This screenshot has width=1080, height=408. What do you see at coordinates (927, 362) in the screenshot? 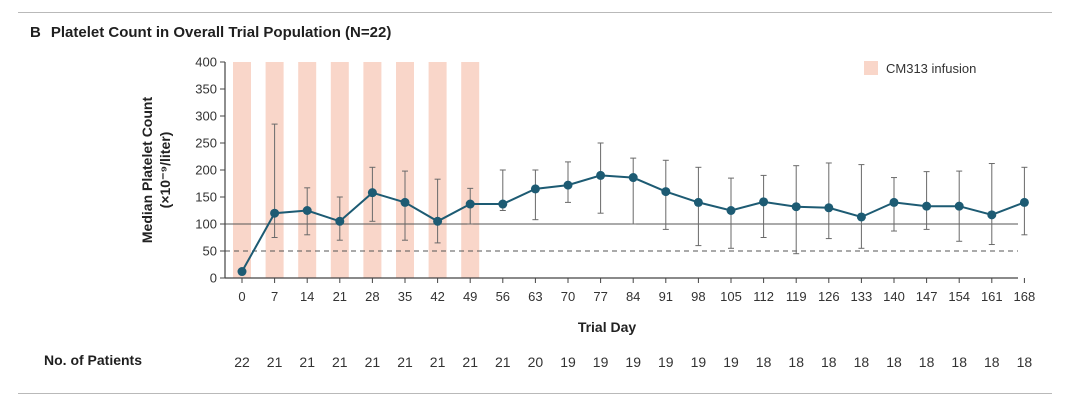
I see `patient-count-day-147: 18` at bounding box center [927, 362].